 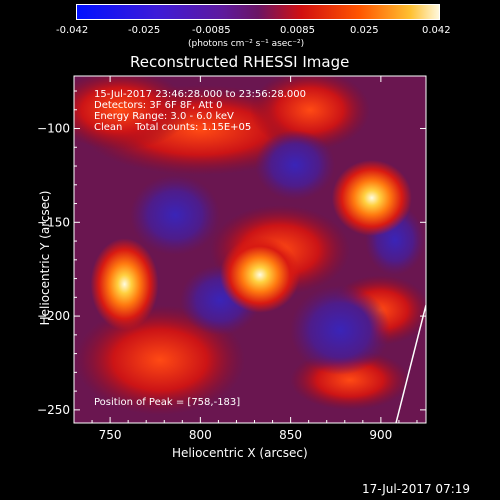 What do you see at coordinates (211, 30) in the screenshot?
I see `colorbar-tick: -0.0085` at bounding box center [211, 30].